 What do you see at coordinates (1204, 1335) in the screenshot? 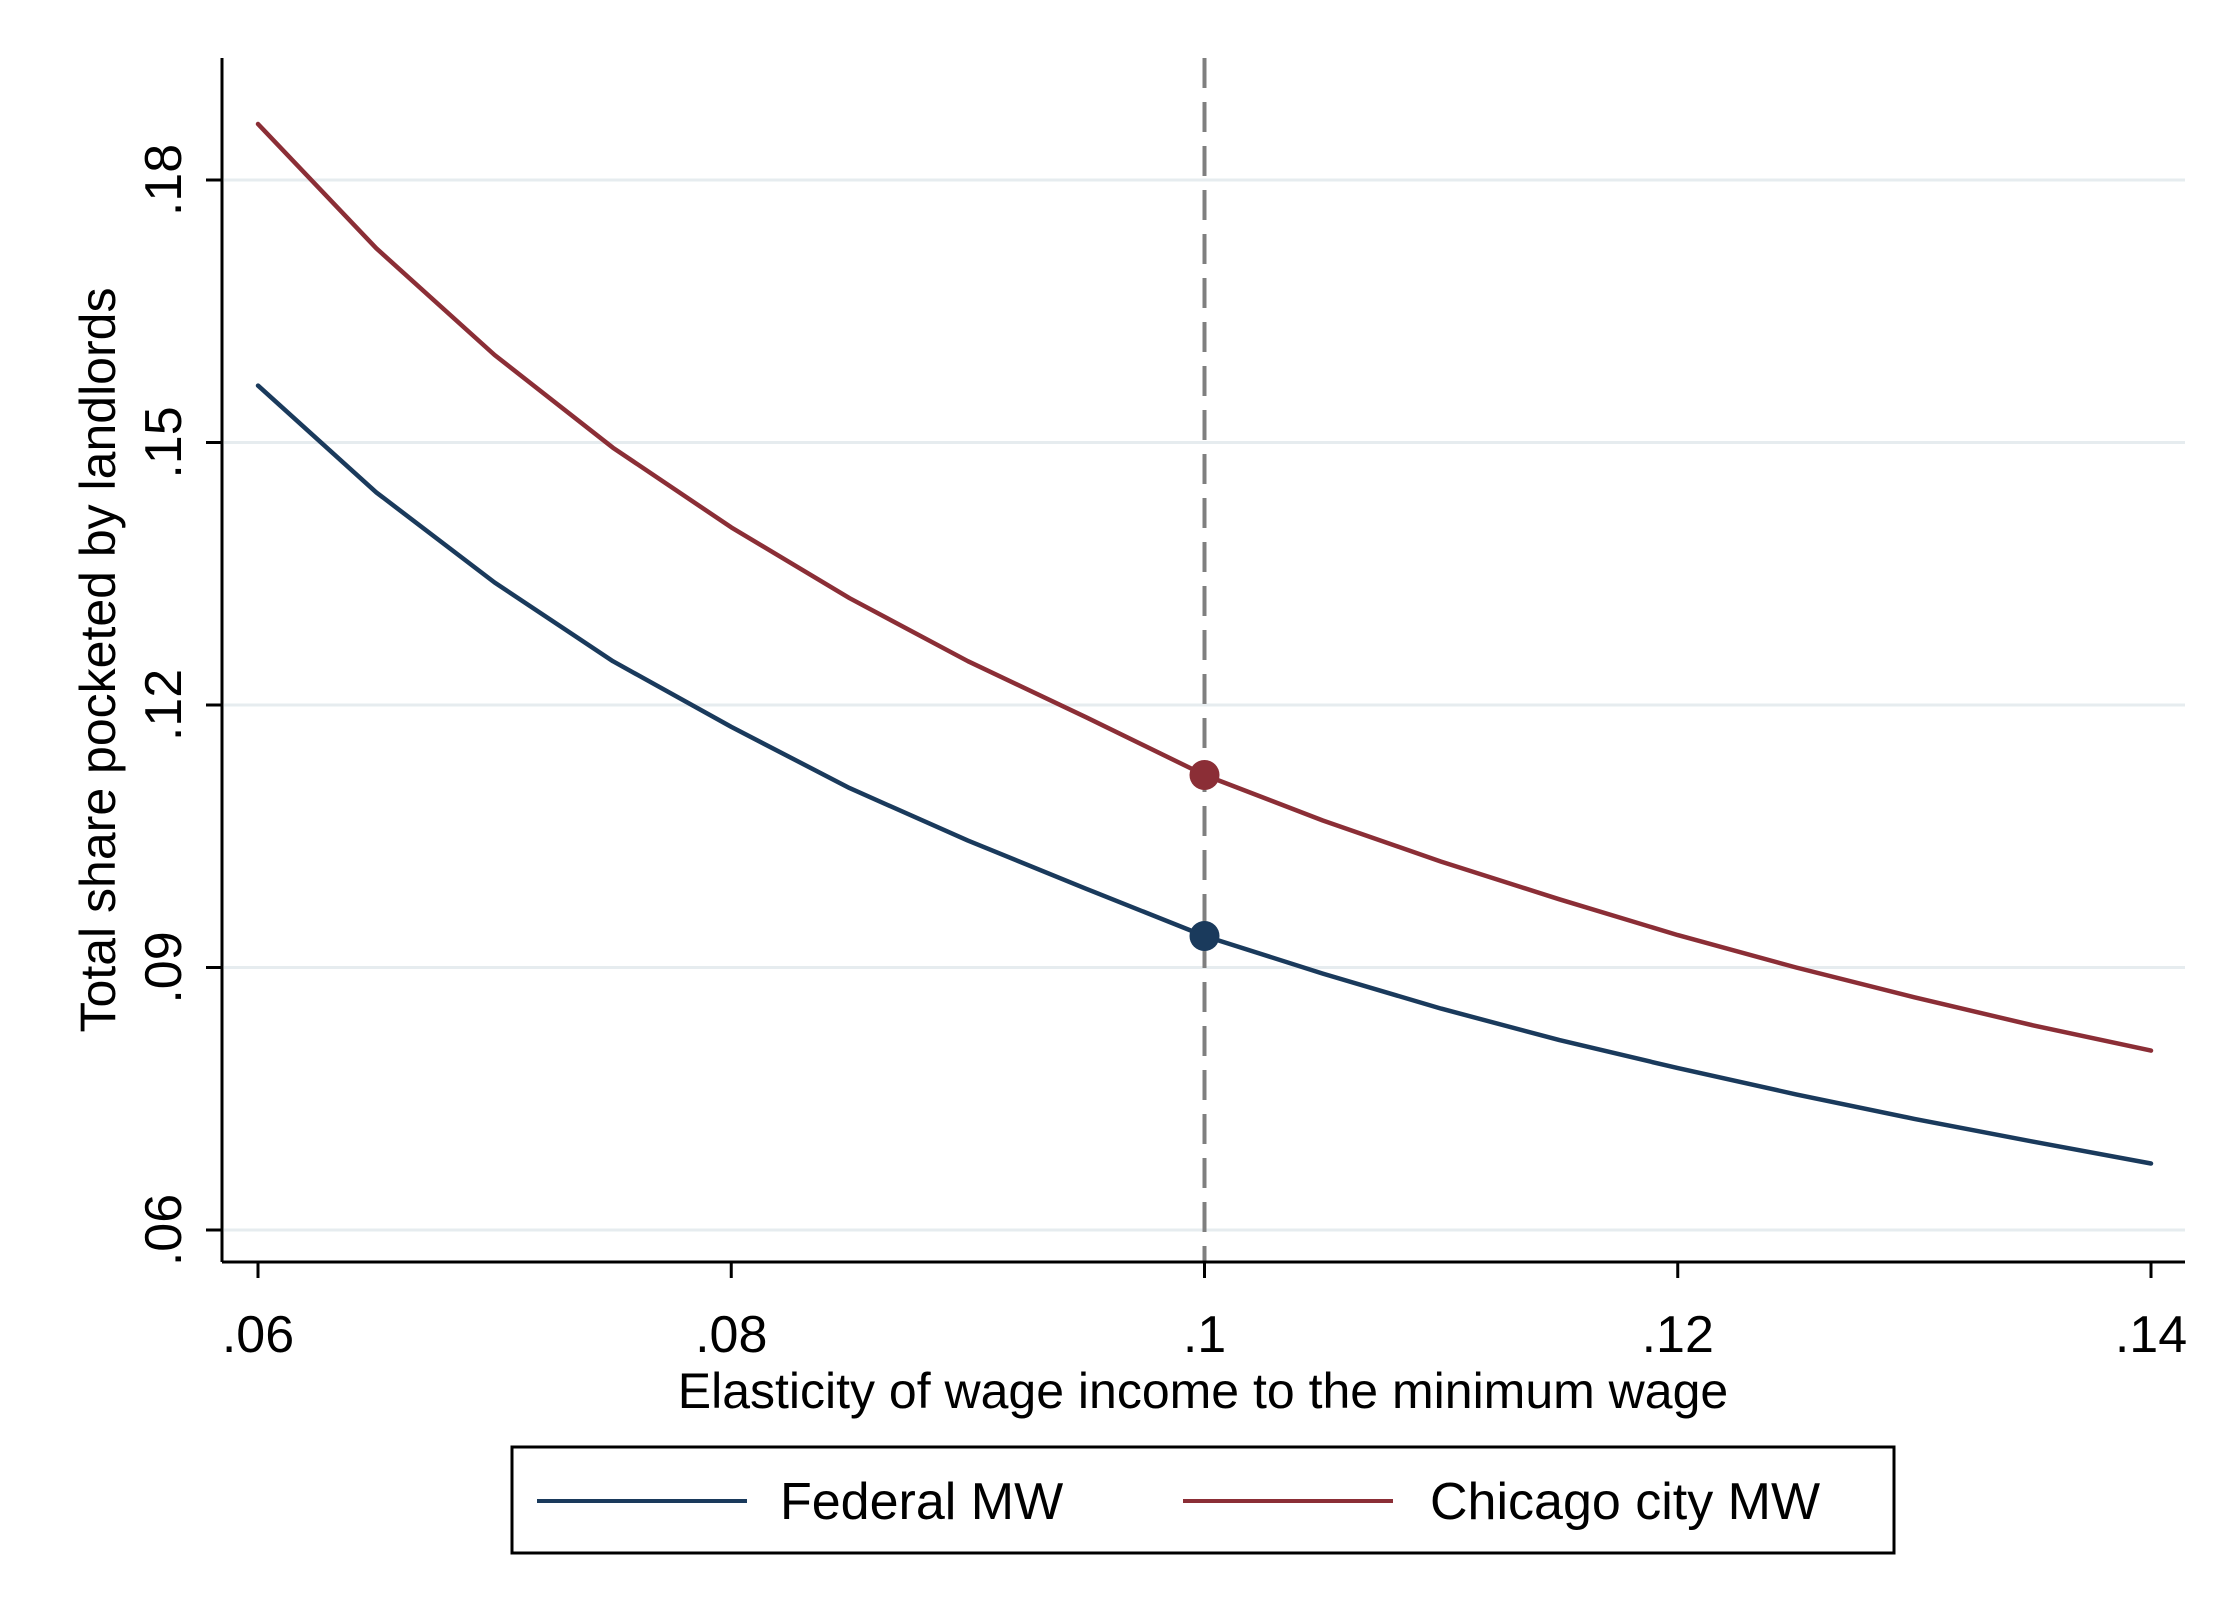
I see `x-tick-label: .1` at bounding box center [1204, 1335].